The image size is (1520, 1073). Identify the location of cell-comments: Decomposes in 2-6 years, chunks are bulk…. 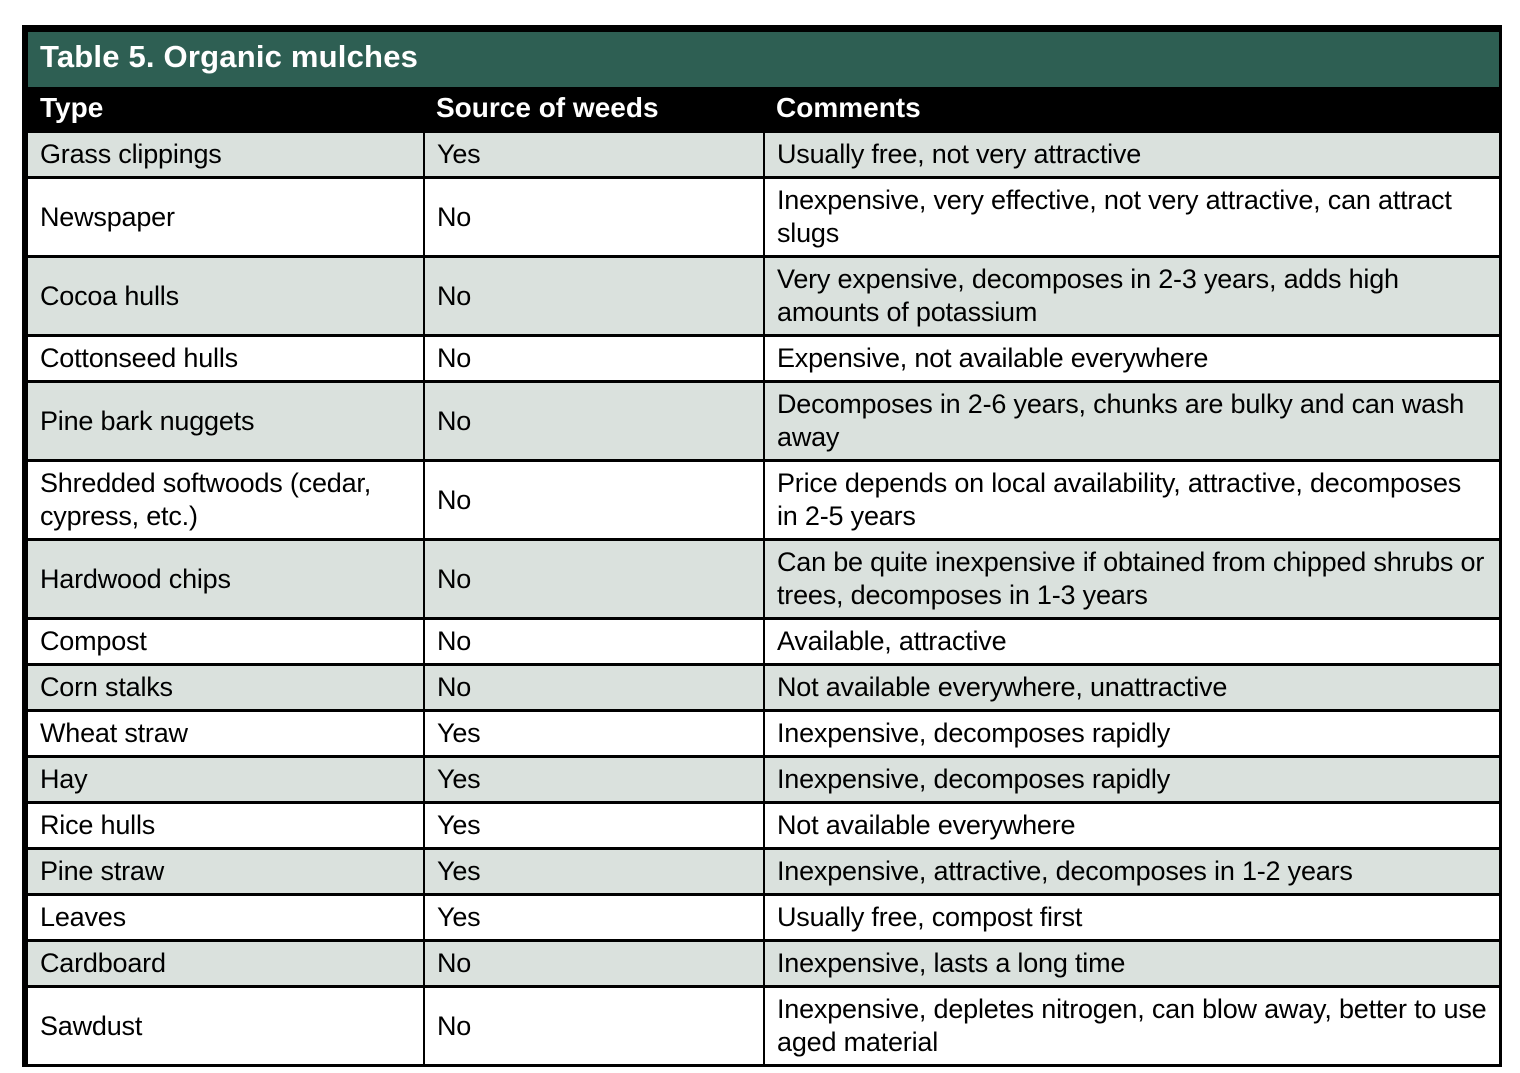
(1131, 420).